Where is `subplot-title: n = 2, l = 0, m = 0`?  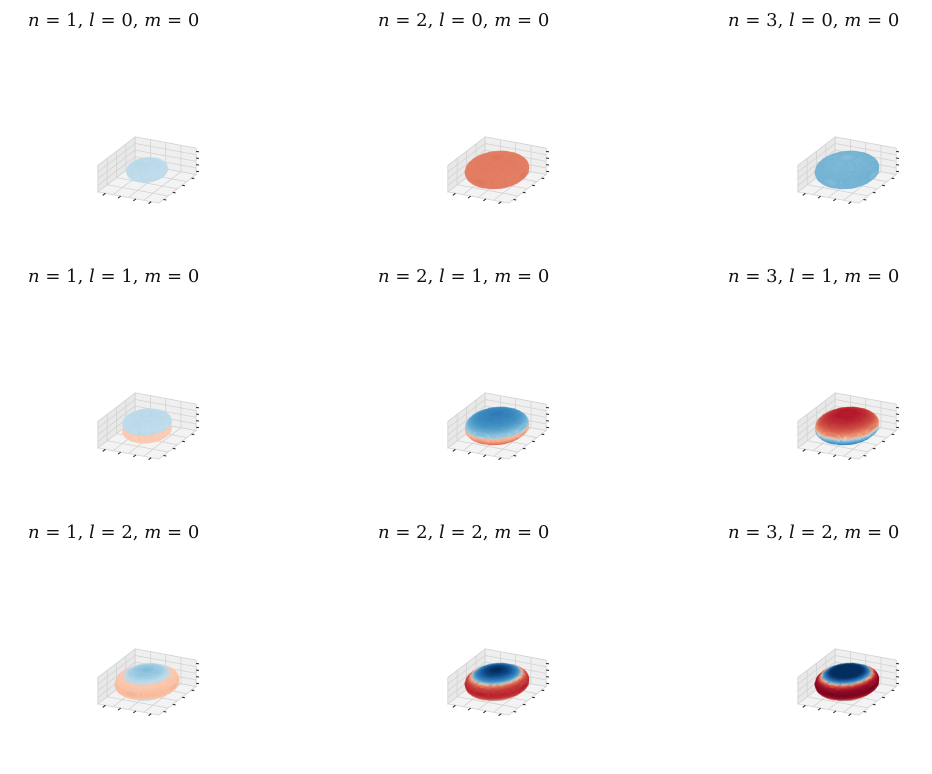 subplot-title: n = 2, l = 0, m = 0 is located at coordinates (463, 20).